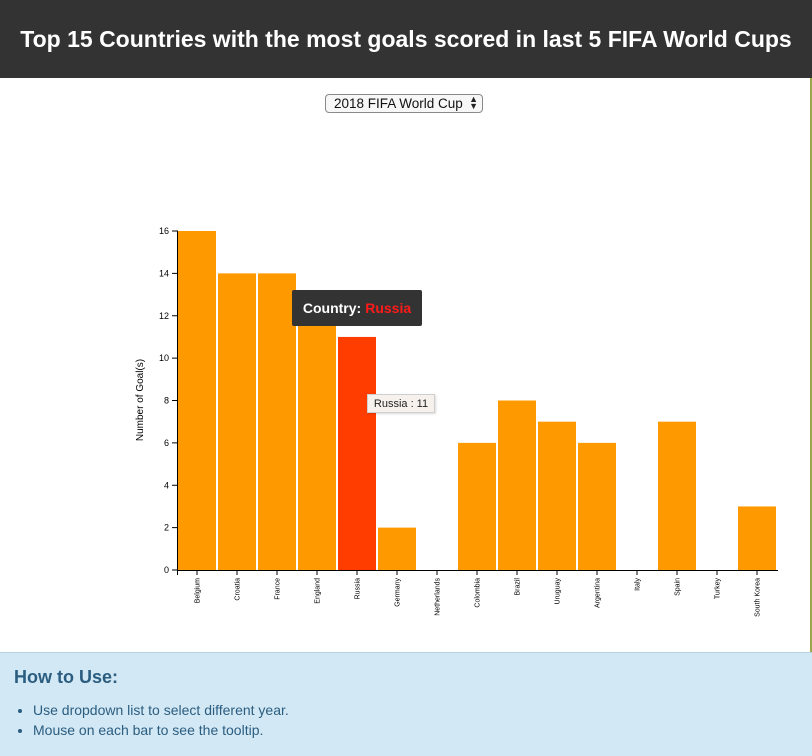  I want to click on y-tick-label: 2, so click(166, 528).